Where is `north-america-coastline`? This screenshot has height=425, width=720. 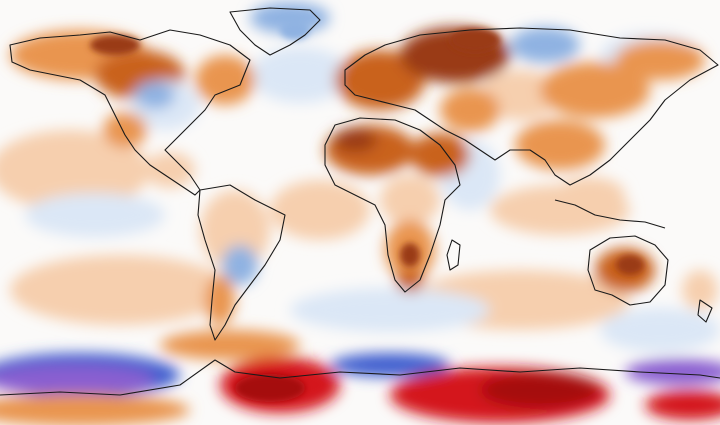
north-america-coastline is located at coordinates (130, 112).